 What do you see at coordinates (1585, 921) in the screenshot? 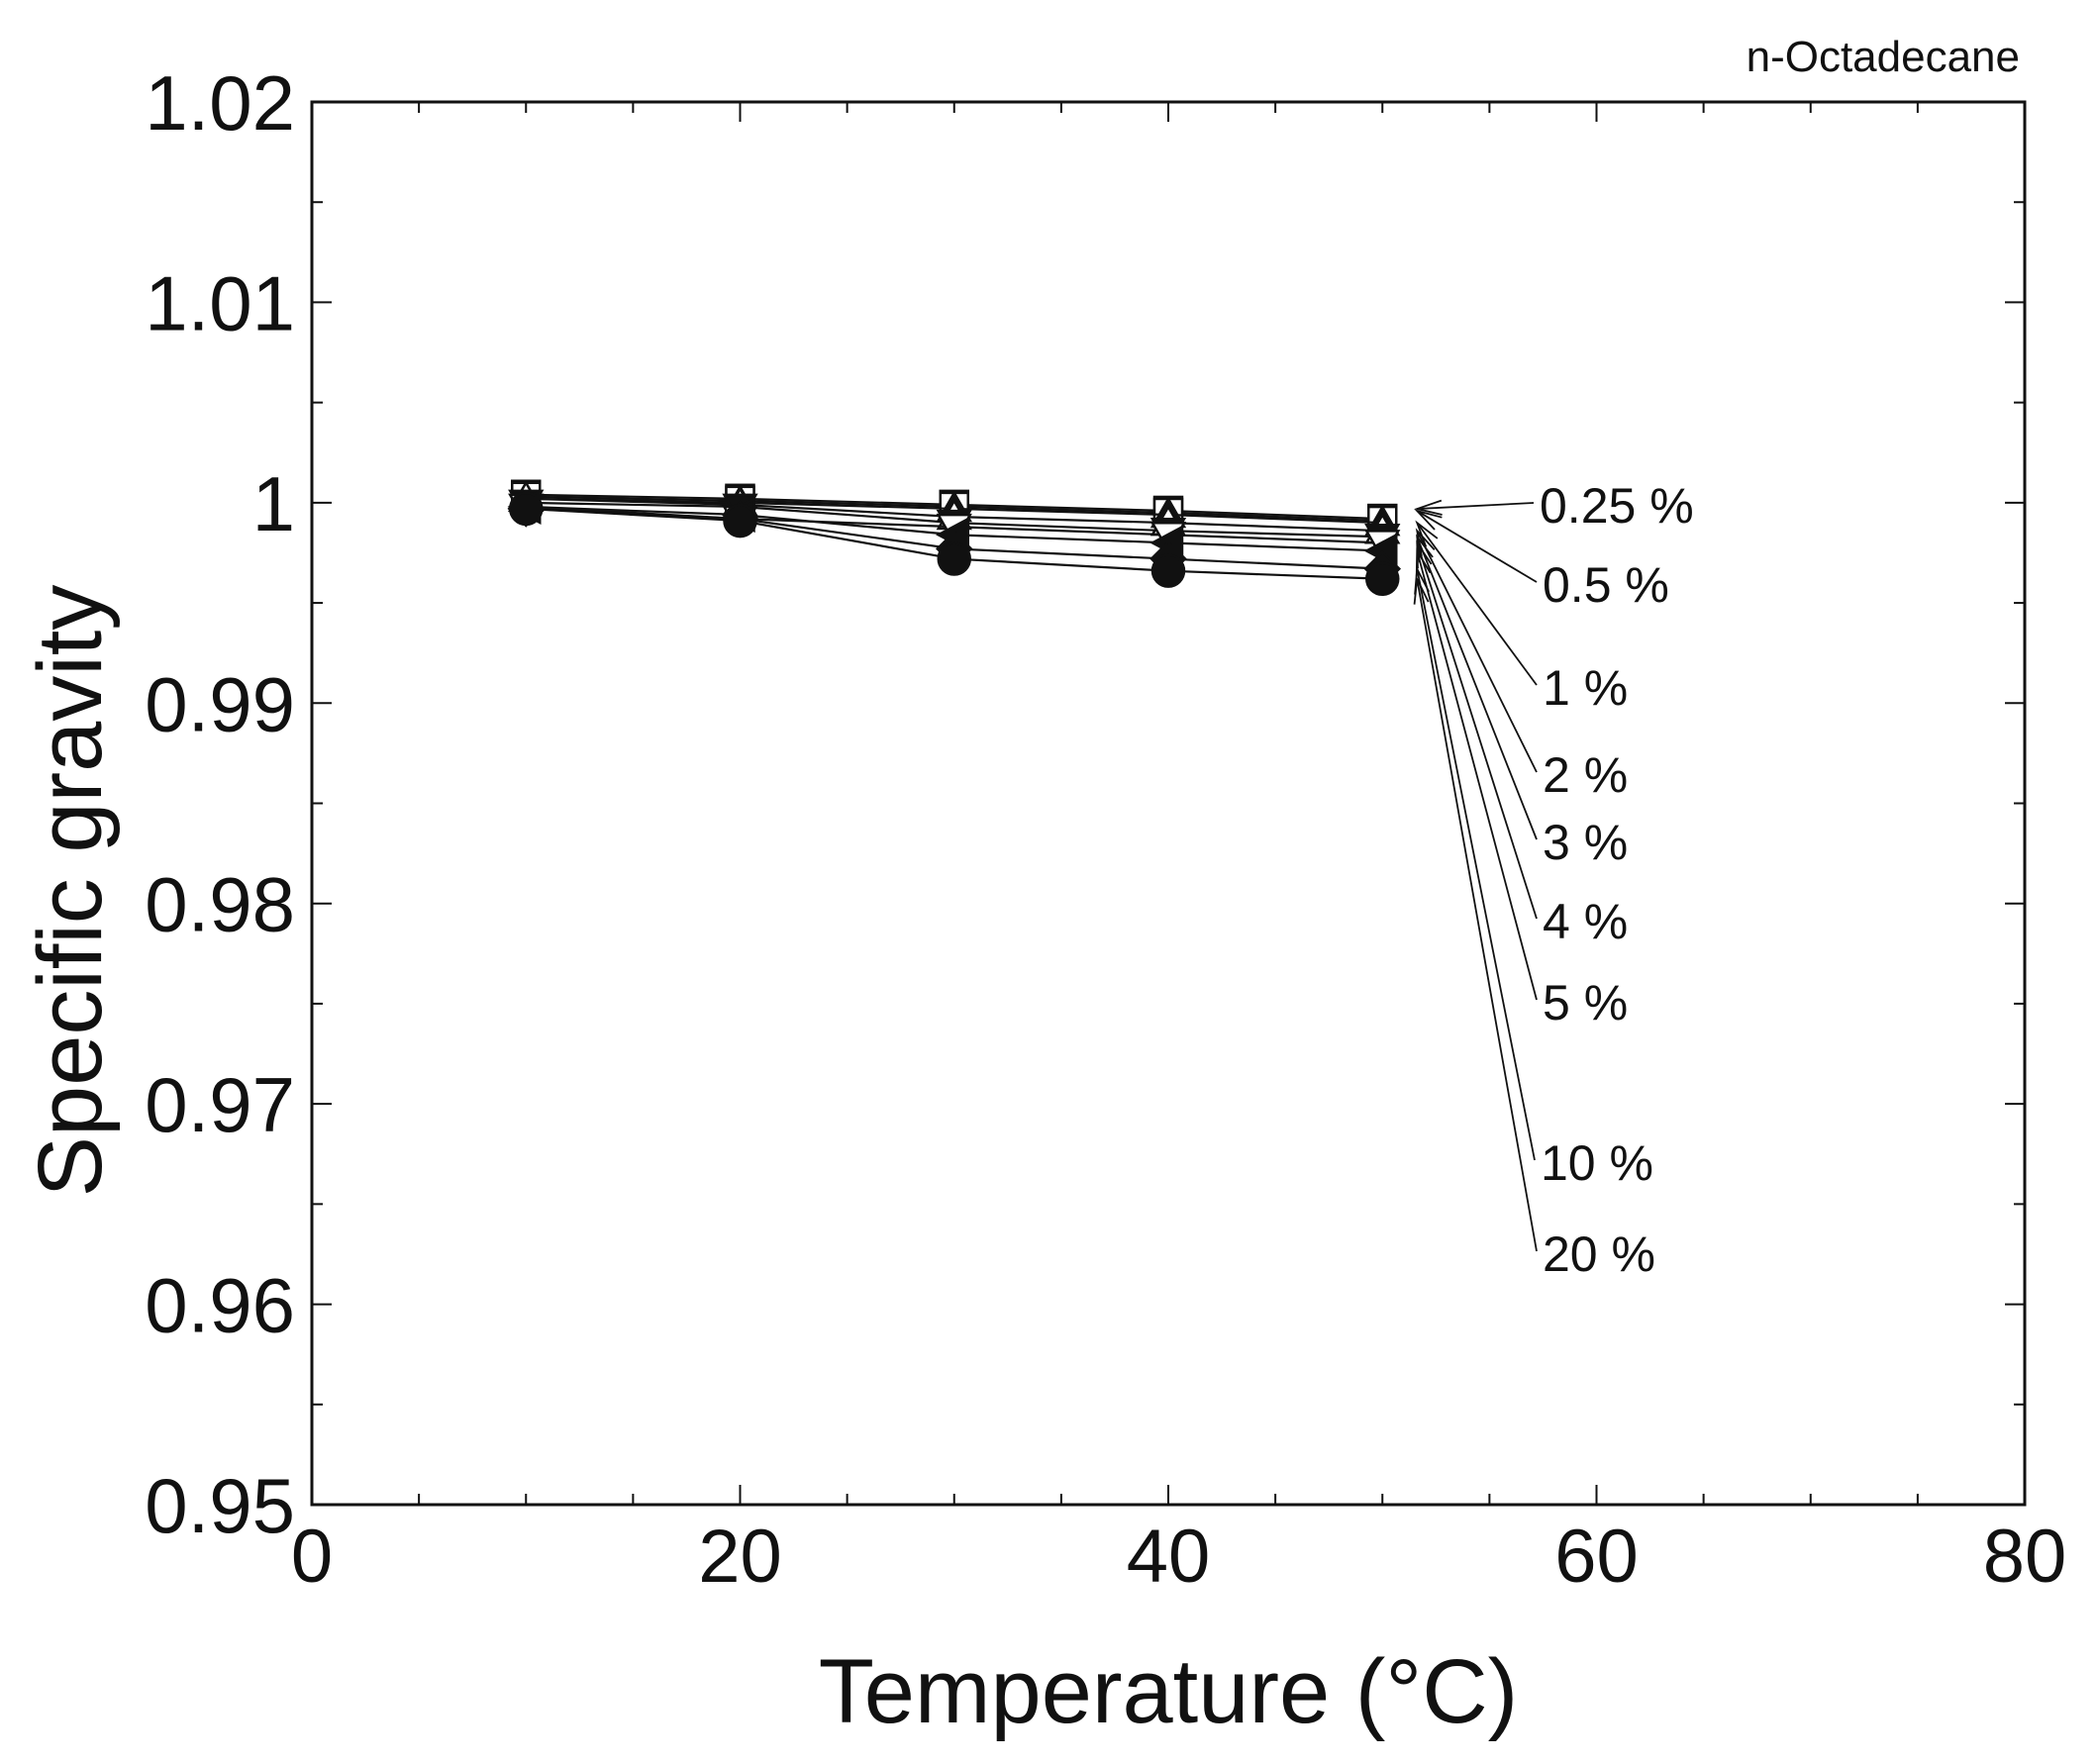
I see `series-label: 4 %` at bounding box center [1585, 921].